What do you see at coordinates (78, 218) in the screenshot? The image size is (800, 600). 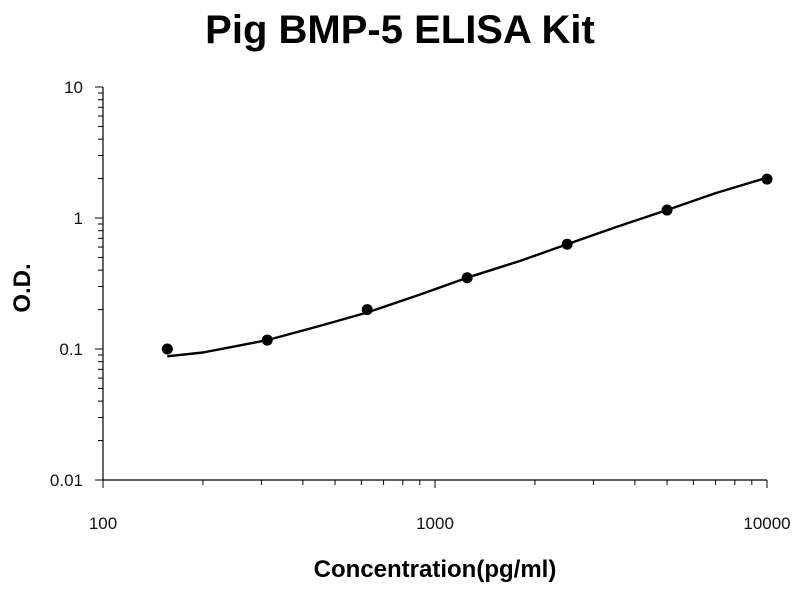 I see `y-tick-label: 1` at bounding box center [78, 218].